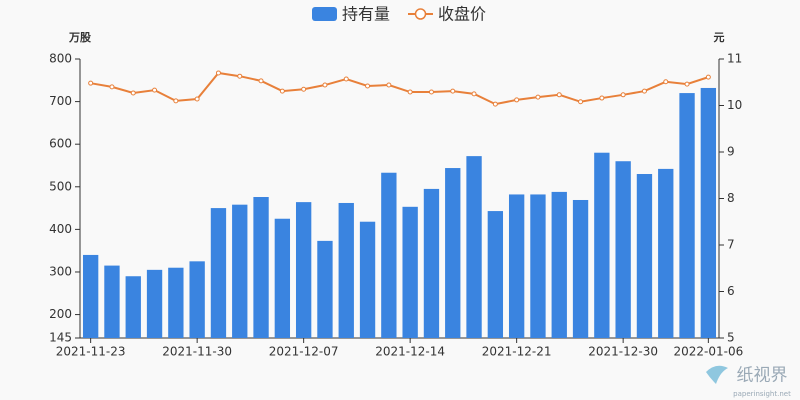 The height and width of the screenshot is (400, 800). Describe the element at coordinates (420, 14) in the screenshot. I see `legend-swatch-point` at that location.